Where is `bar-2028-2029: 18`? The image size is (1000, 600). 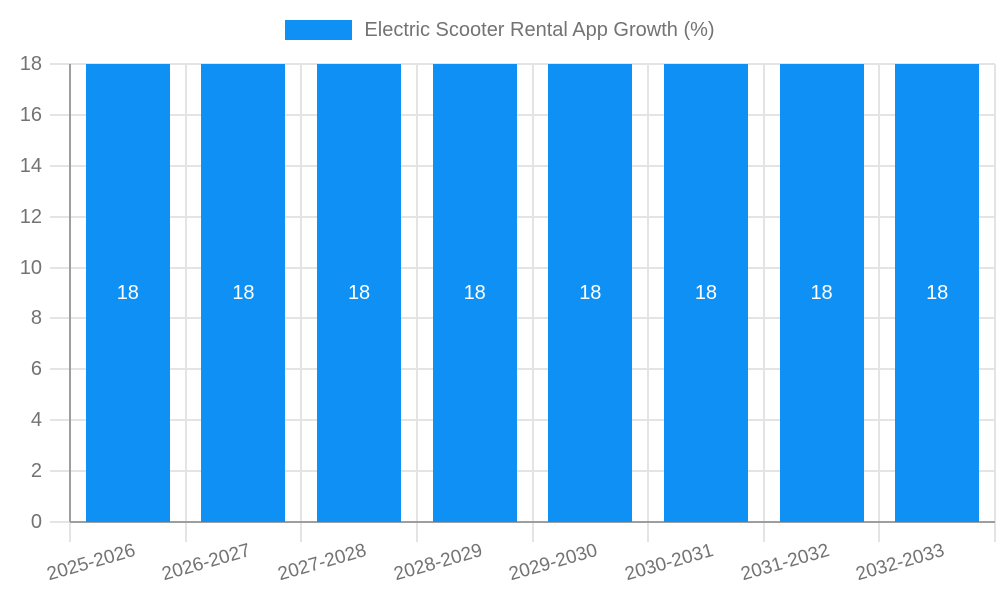
bar-2028-2029: 18 is located at coordinates (474, 293).